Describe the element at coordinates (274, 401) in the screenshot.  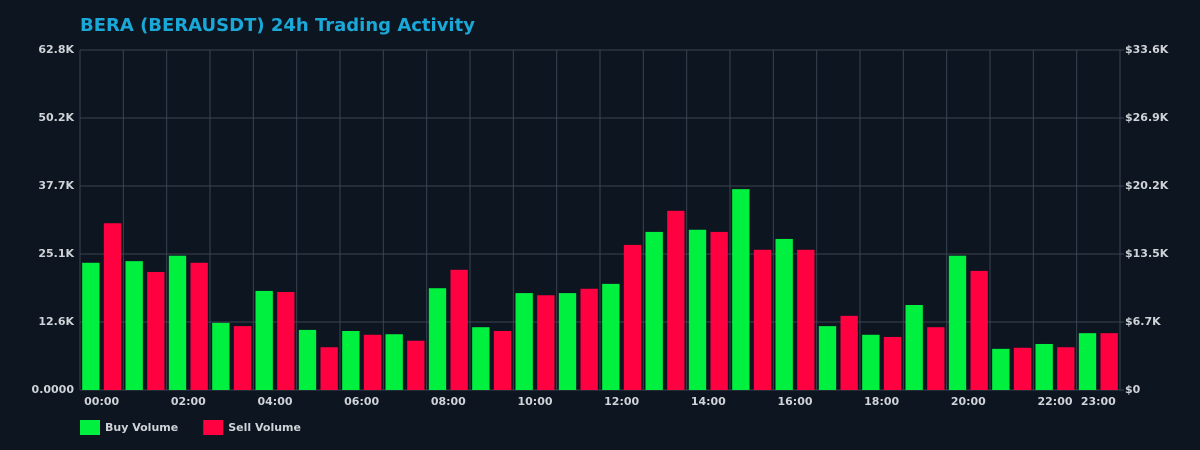
I see `x-tick-label: 04:00` at that location.